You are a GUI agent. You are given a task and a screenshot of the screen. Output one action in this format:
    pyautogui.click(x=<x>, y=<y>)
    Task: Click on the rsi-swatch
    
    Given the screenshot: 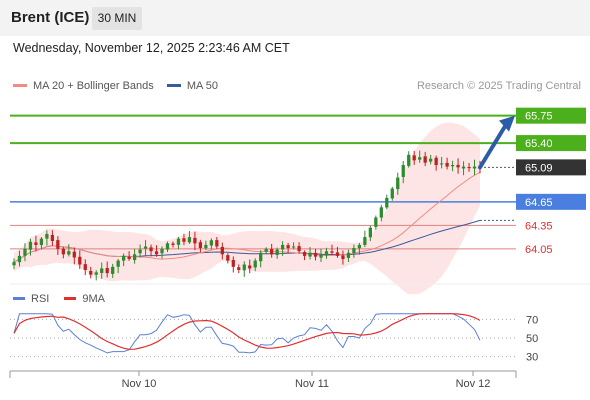 What is the action you would take?
    pyautogui.click(x=19, y=298)
    